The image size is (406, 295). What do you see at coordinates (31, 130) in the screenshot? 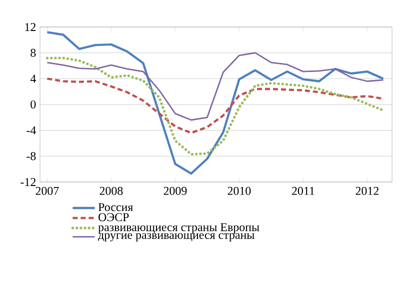
I see `y-tick-label: -4` at bounding box center [31, 130].